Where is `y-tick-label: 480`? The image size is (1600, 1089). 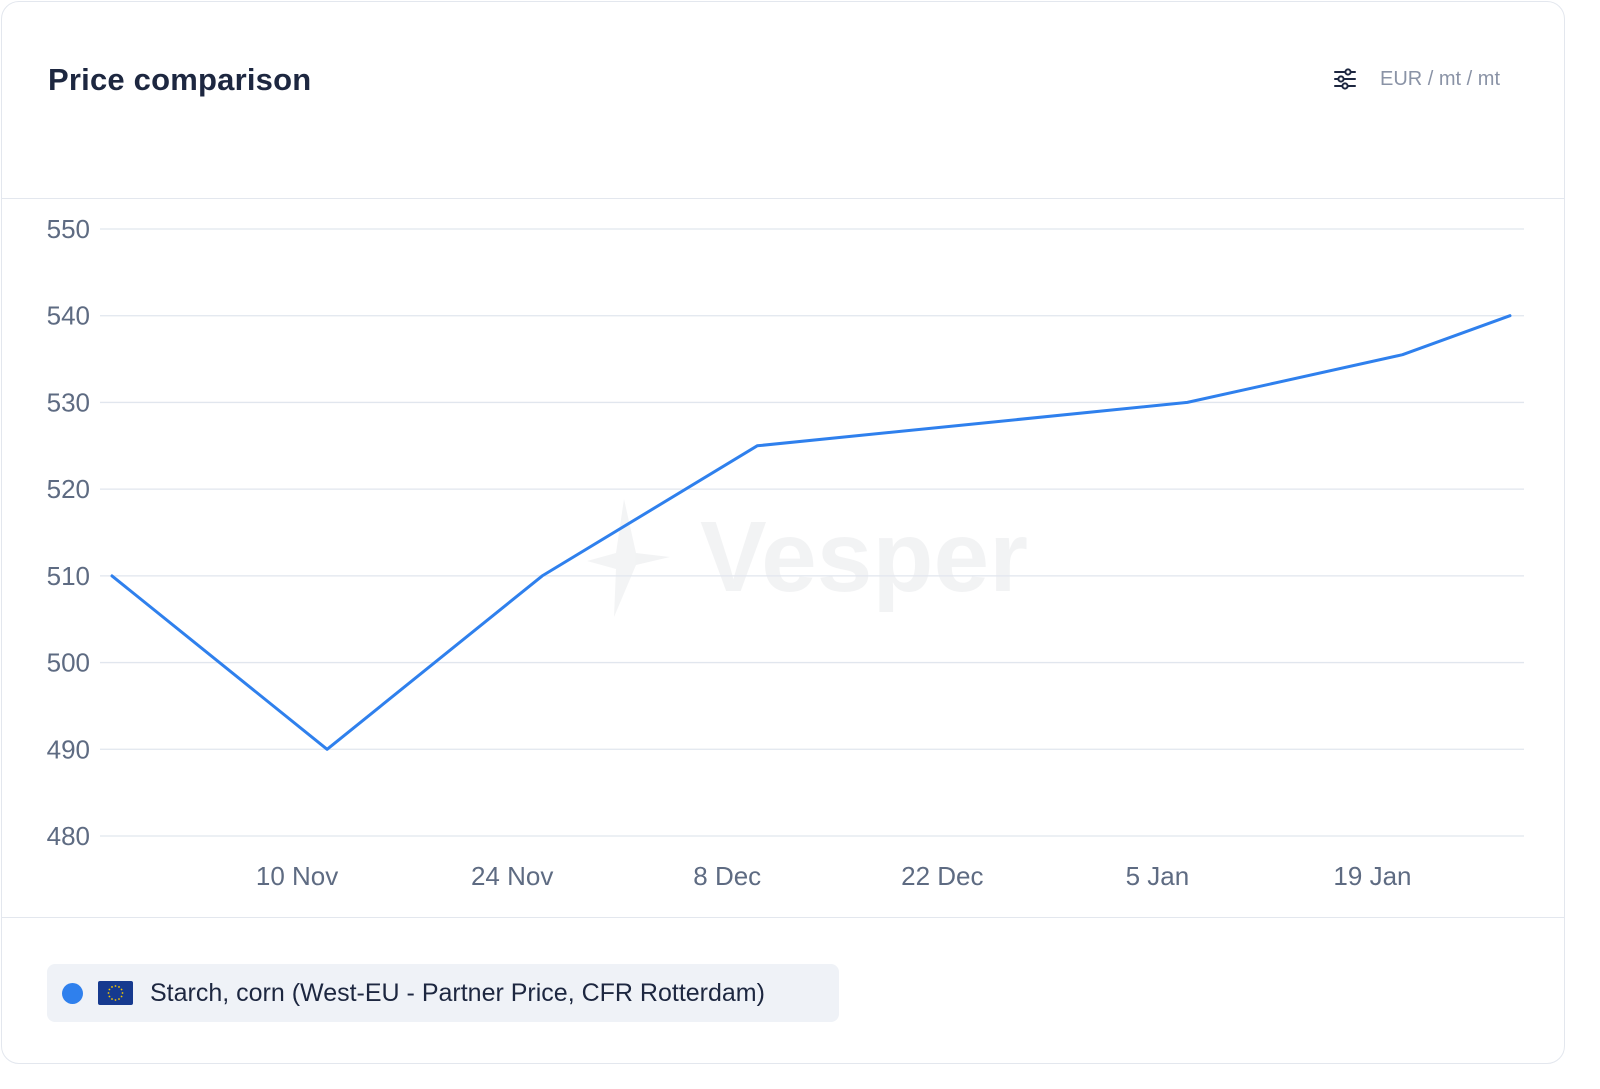 y-tick-label: 480 is located at coordinates (68, 836).